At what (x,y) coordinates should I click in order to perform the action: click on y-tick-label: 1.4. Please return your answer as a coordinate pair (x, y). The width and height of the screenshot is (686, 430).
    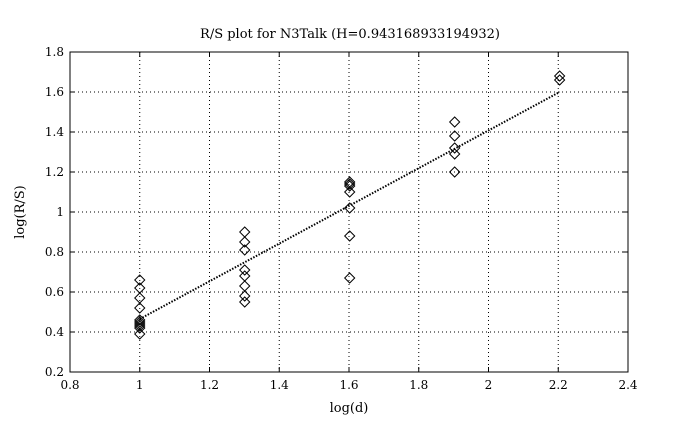
    Looking at the image, I should click on (54, 132).